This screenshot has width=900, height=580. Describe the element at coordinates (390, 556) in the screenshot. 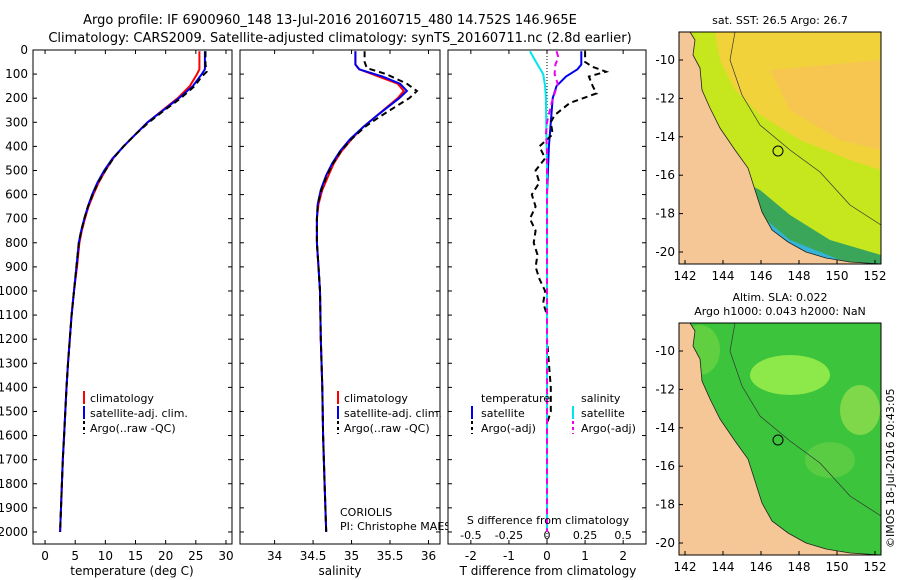

I see `x-tick-label: 35.5` at that location.